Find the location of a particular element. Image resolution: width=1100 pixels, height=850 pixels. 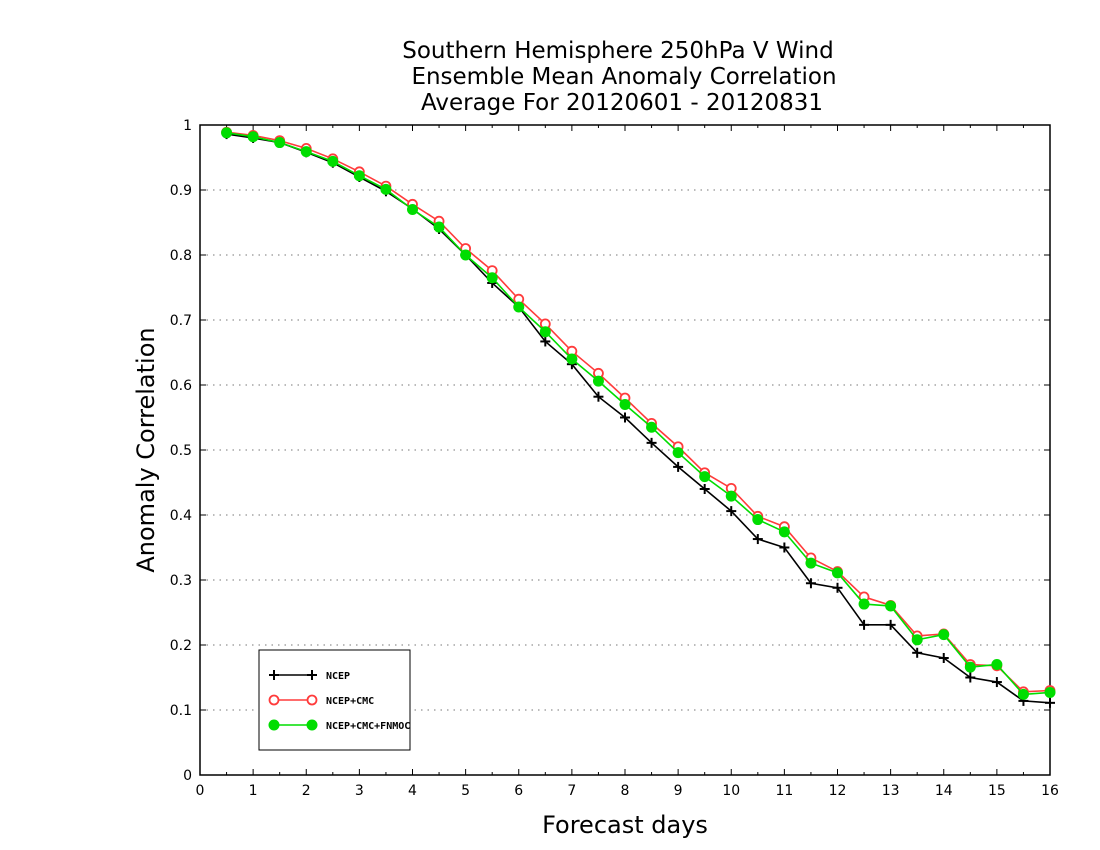

legend-label: NCEP+CMC is located at coordinates (350, 701).